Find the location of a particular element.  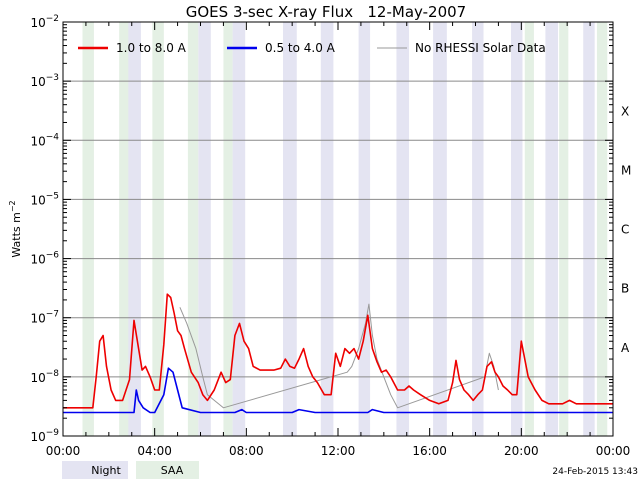

flare-class-label: A is located at coordinates (625, 348).